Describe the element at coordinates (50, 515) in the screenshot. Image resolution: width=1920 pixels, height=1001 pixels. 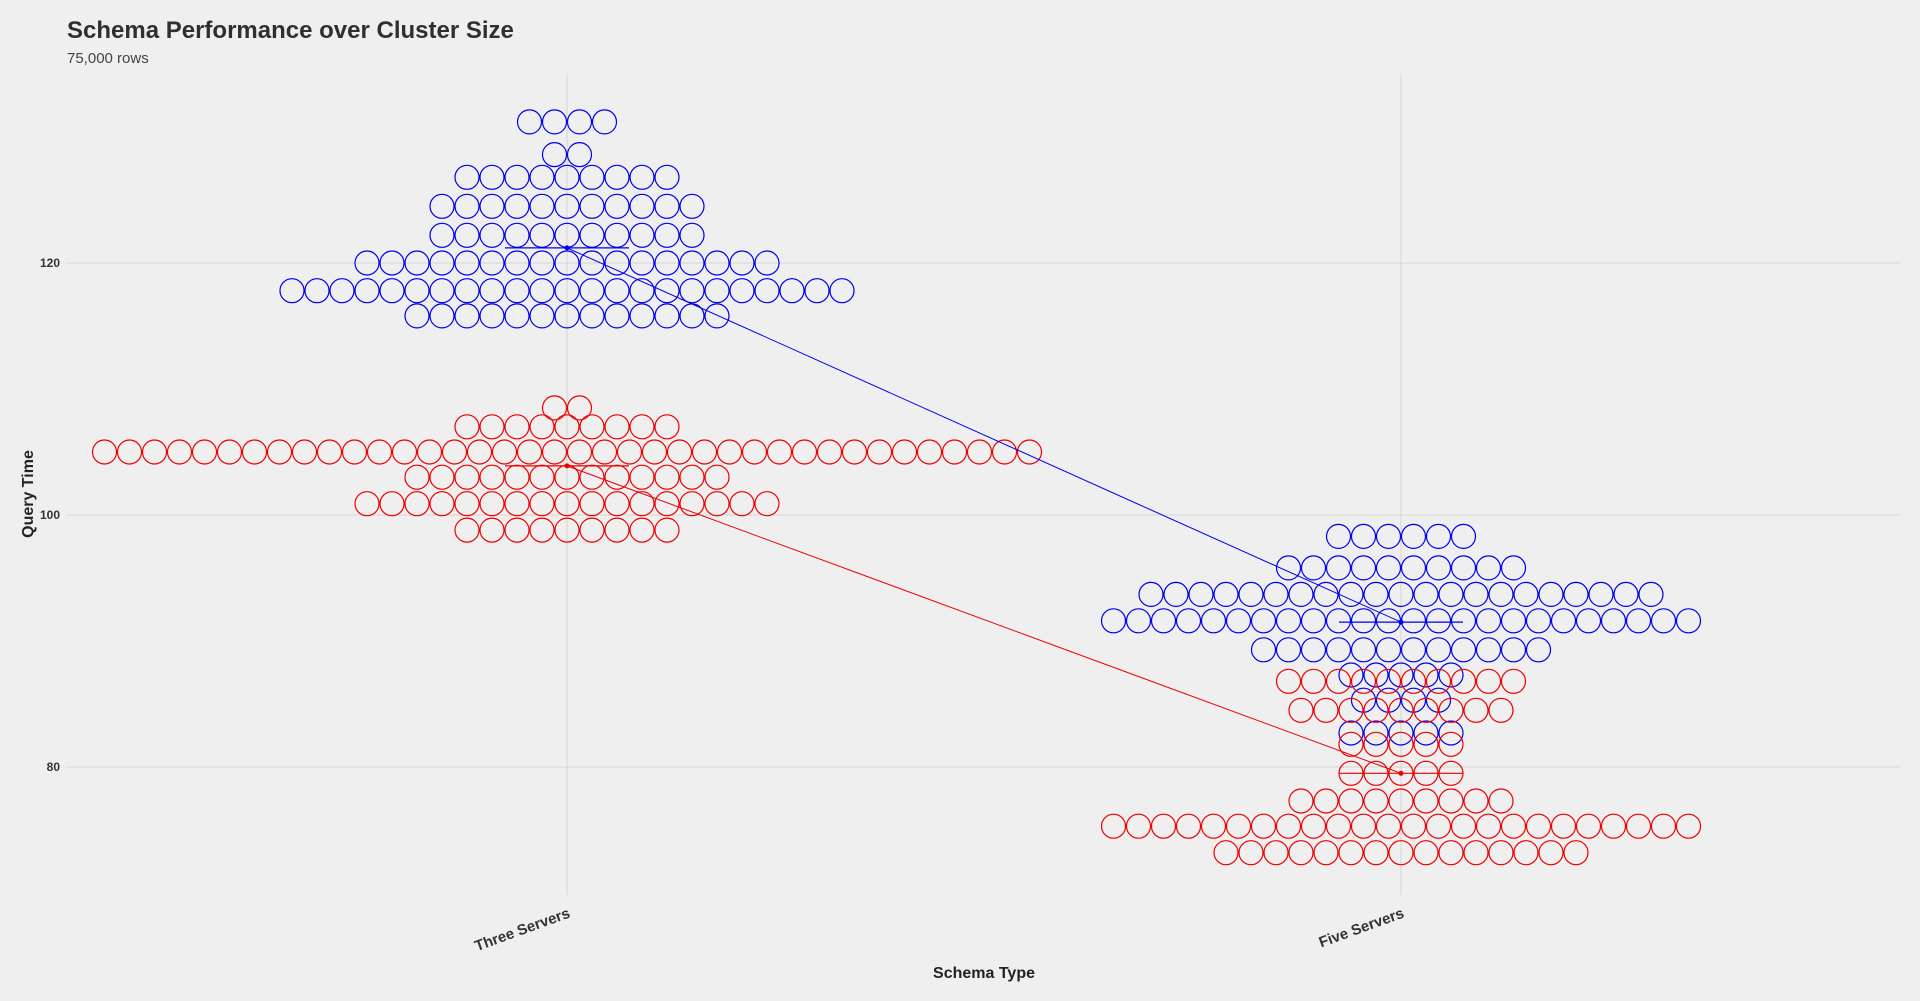
I see `y-tick-label: 100` at that location.